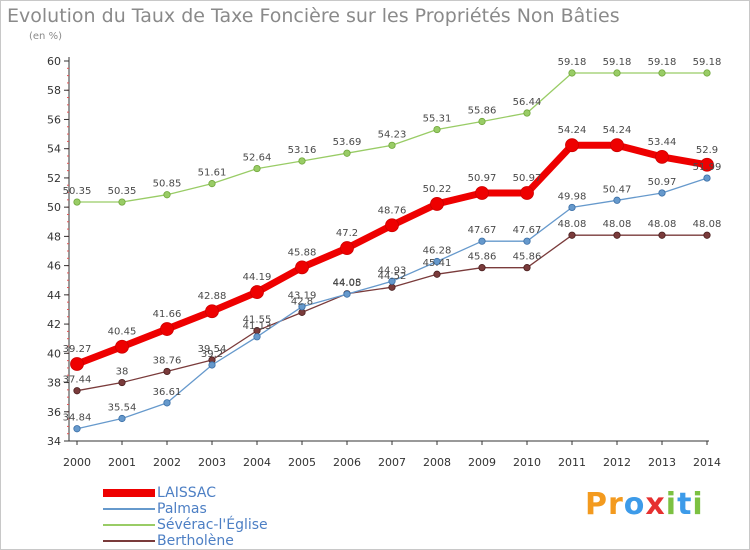 The width and height of the screenshot is (750, 550). What do you see at coordinates (634, 504) in the screenshot?
I see `logo-letter: o` at bounding box center [634, 504].